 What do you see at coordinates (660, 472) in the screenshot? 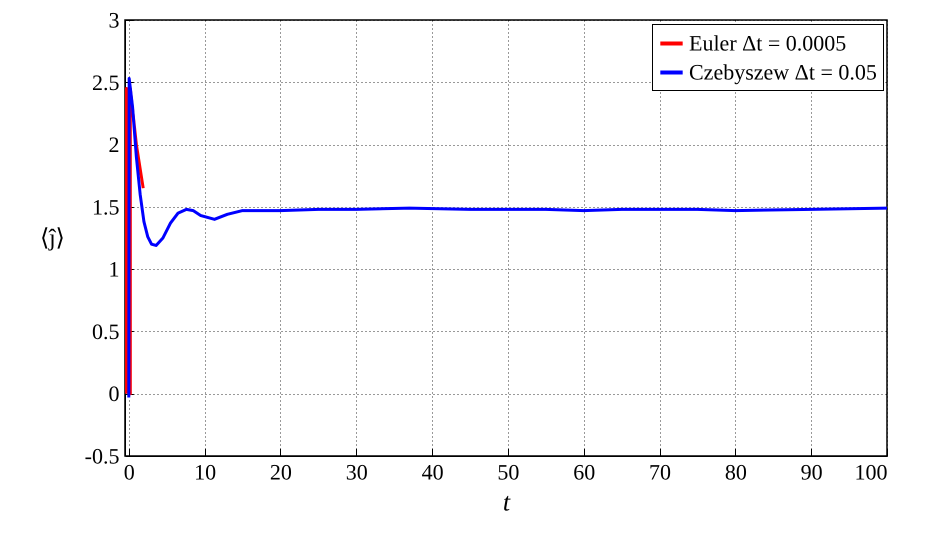
I see `x-tick-label: 70` at bounding box center [660, 472].